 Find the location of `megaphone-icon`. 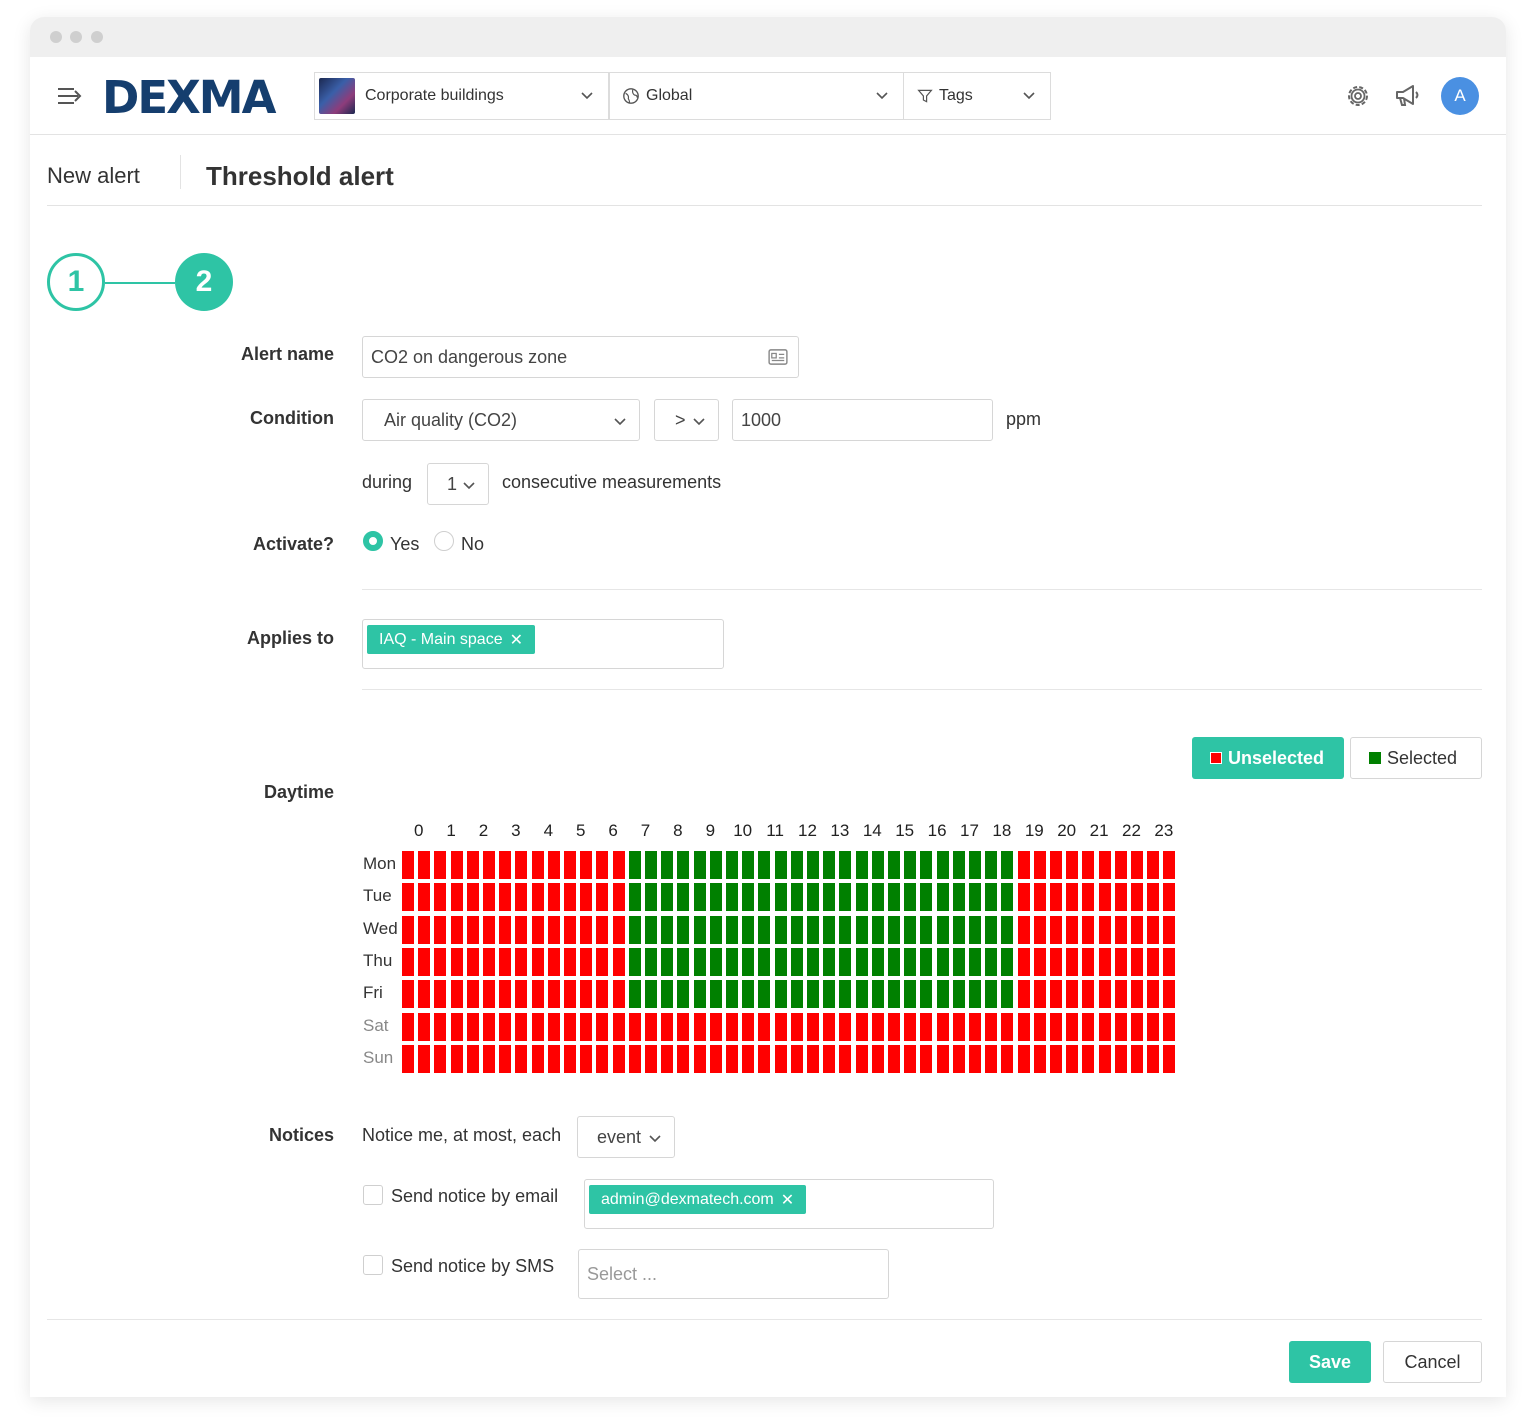

megaphone-icon is located at coordinates (1408, 96).